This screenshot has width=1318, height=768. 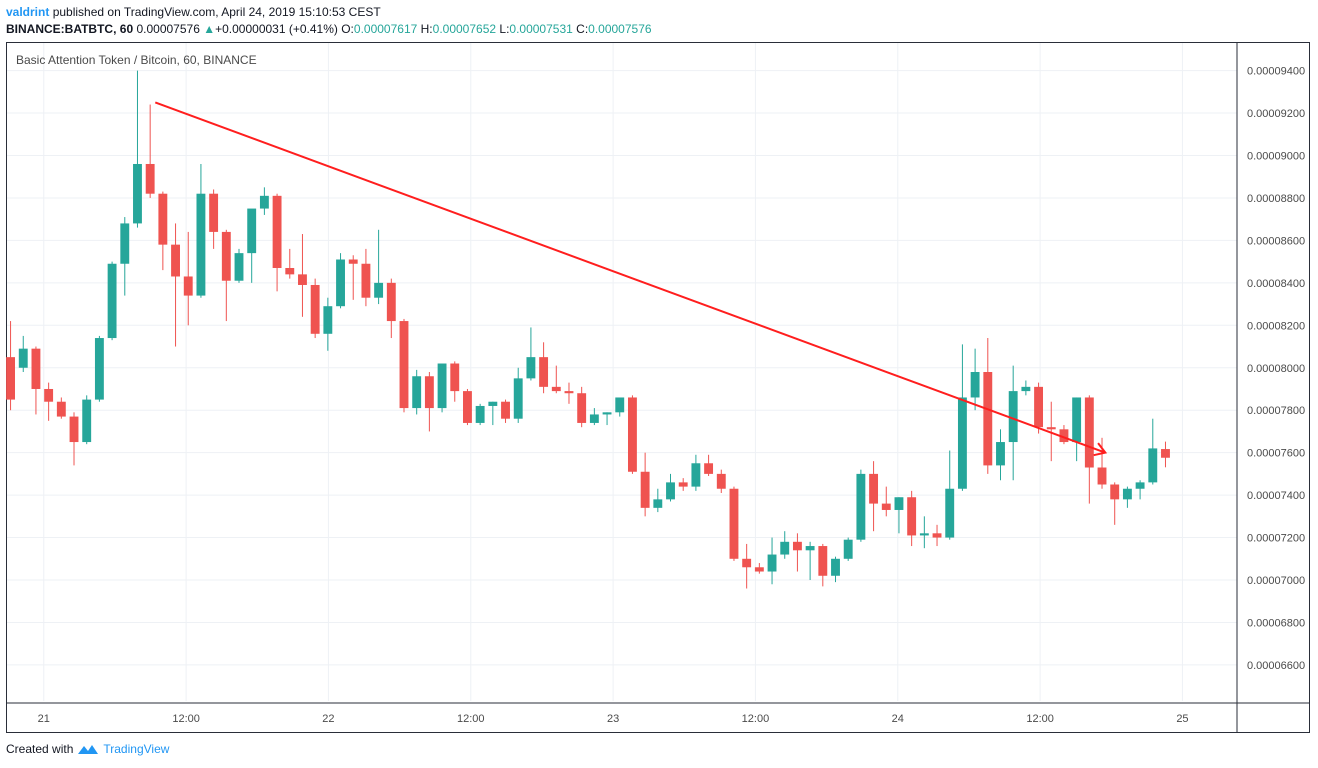 What do you see at coordinates (504, 29) in the screenshot?
I see `low-label: L:` at bounding box center [504, 29].